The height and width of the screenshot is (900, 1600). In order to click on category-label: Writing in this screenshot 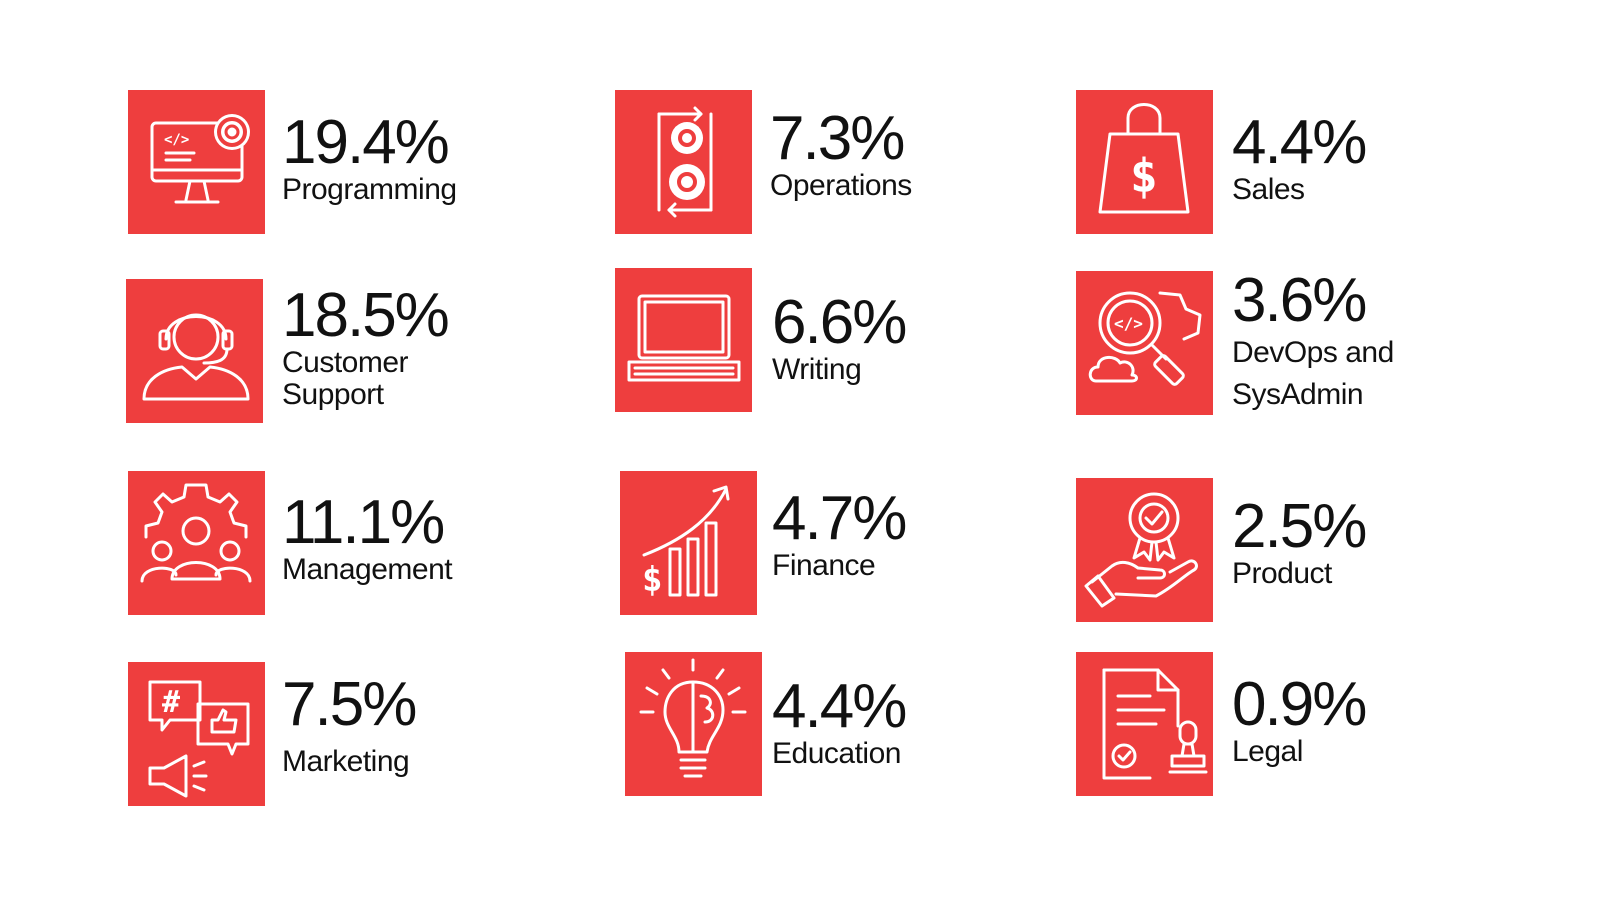, I will do `click(817, 369)`.